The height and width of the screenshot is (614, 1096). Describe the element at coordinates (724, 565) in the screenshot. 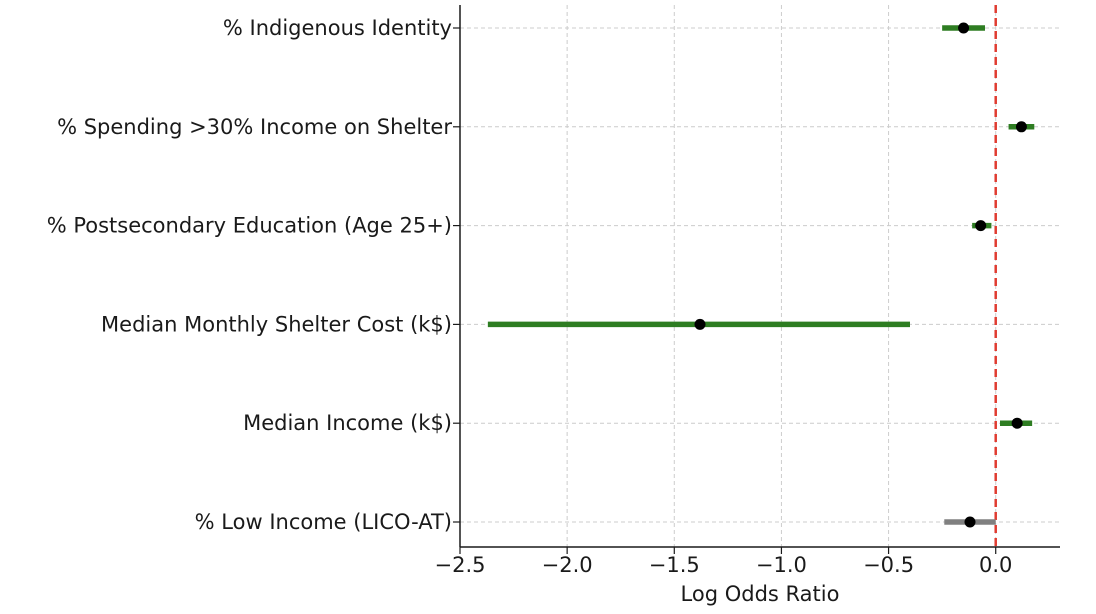

I see `x-tick-labels: −2.5 −2.0 −1.5 −1.0 −0.5 0.0` at that location.